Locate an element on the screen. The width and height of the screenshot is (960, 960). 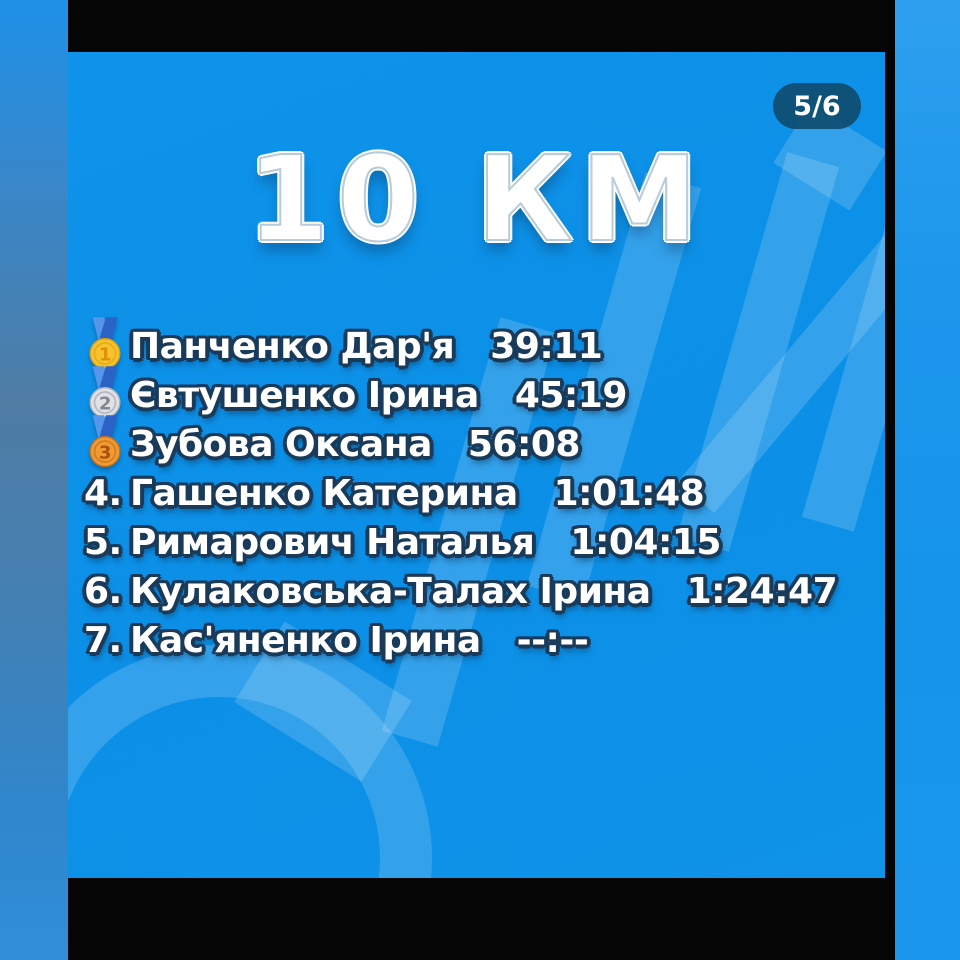
result-row: 4. Гашенко Катерина 1:01:48 is located at coordinates (460, 493).